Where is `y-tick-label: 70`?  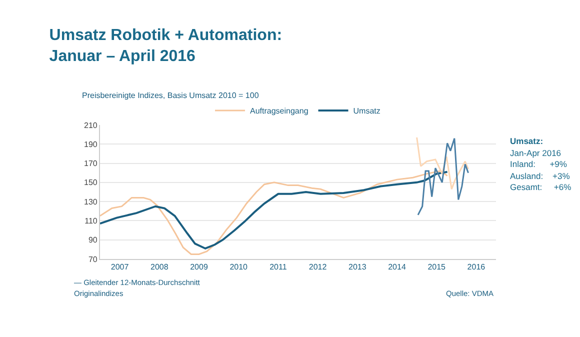
y-tick-label: 70 is located at coordinates (93, 259).